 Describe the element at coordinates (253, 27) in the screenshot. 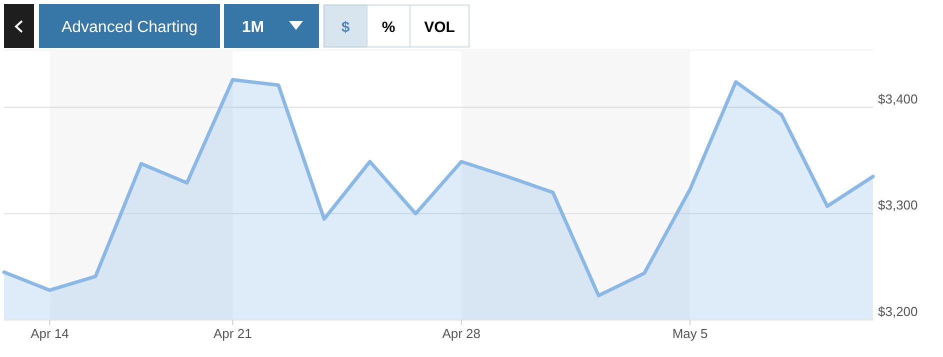

I see `text: 1M` at that location.